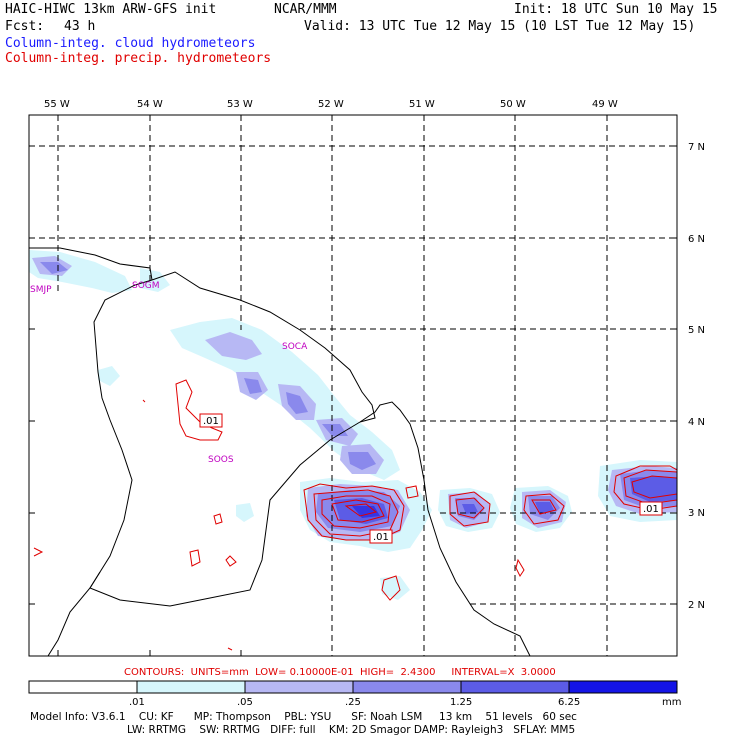 This screenshot has height=740, width=740. I want to click on colorbar-label: 6.25, so click(569, 702).